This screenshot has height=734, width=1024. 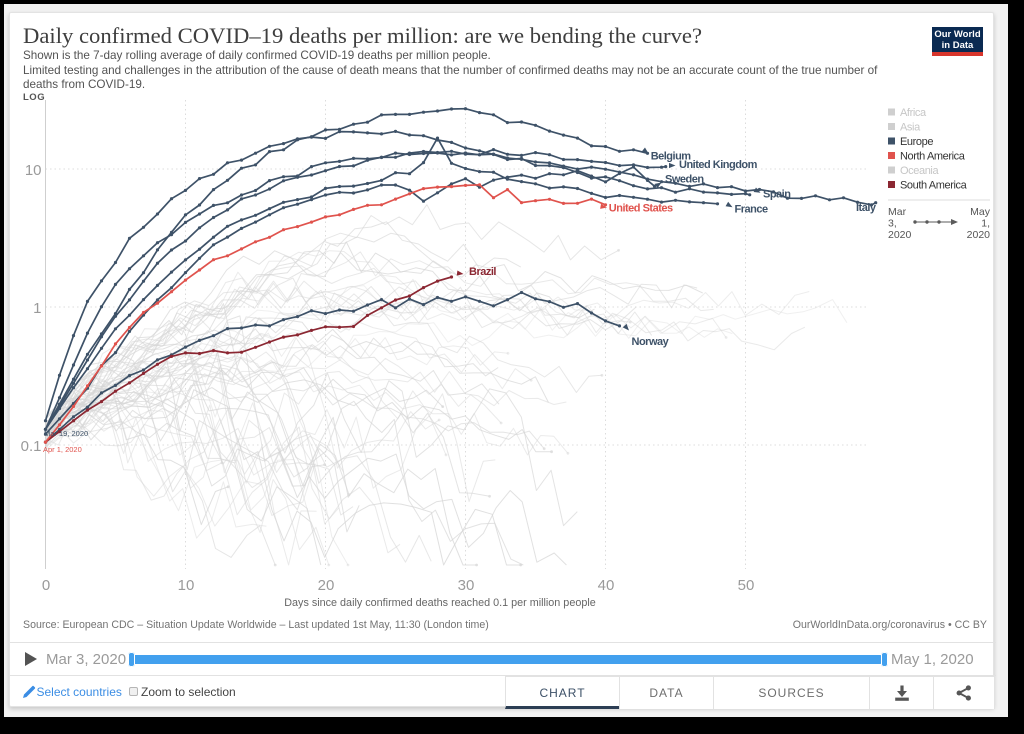 I want to click on svg-text: United States, so click(x=641, y=209).